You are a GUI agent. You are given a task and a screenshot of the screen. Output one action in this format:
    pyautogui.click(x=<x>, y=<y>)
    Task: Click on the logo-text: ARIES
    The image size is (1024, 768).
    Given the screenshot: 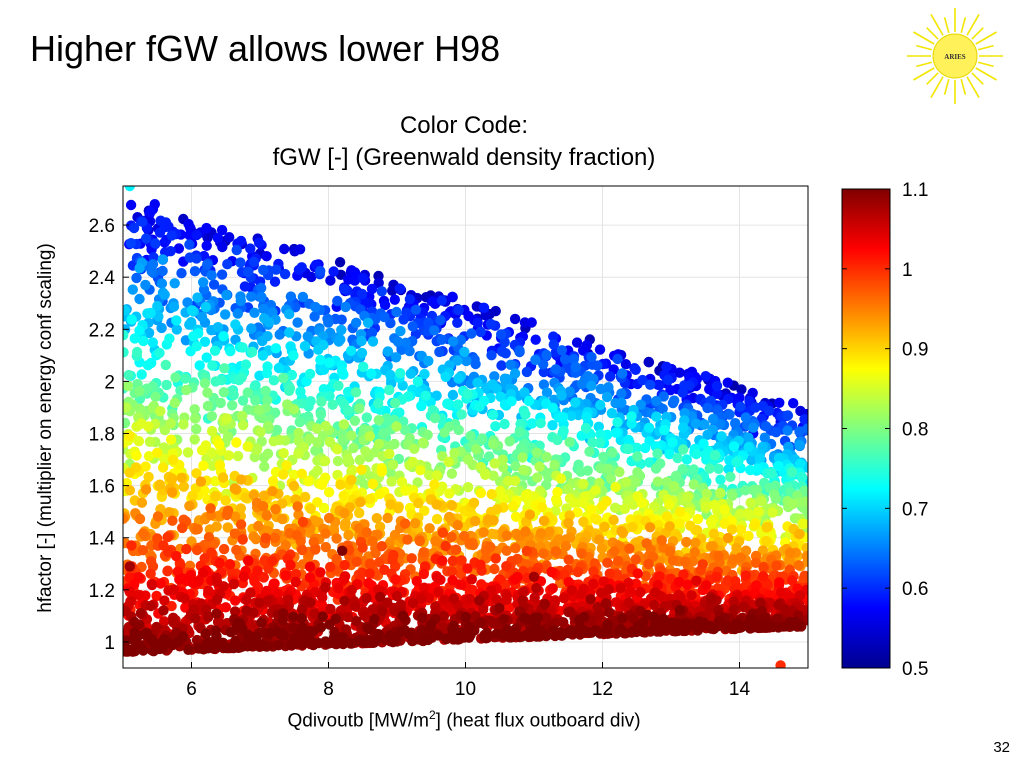 What is the action you would take?
    pyautogui.click(x=955, y=57)
    